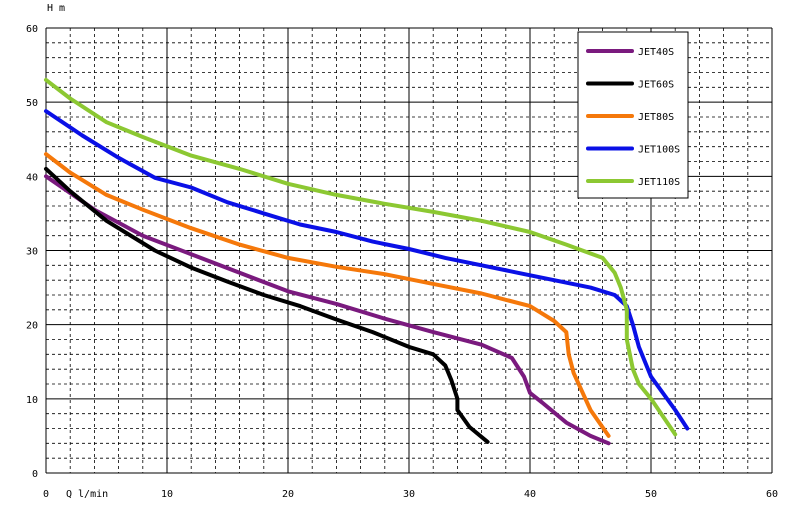  Describe the element at coordinates (656, 117) in the screenshot. I see `legend-label-jet80s: JET80S` at that location.